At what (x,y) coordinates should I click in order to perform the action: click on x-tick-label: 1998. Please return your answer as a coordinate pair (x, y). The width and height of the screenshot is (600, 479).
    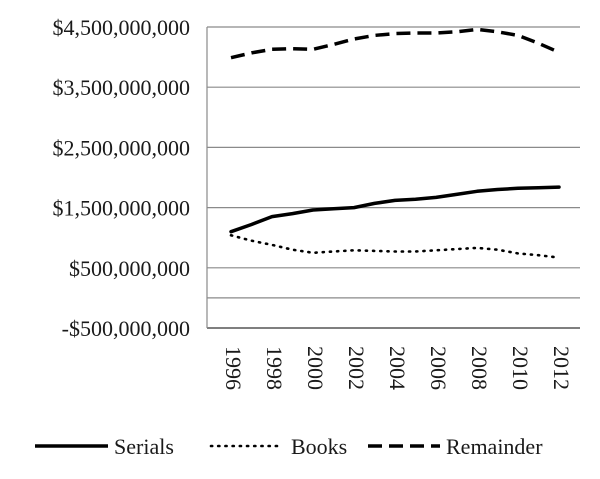
    Looking at the image, I should click on (274, 368).